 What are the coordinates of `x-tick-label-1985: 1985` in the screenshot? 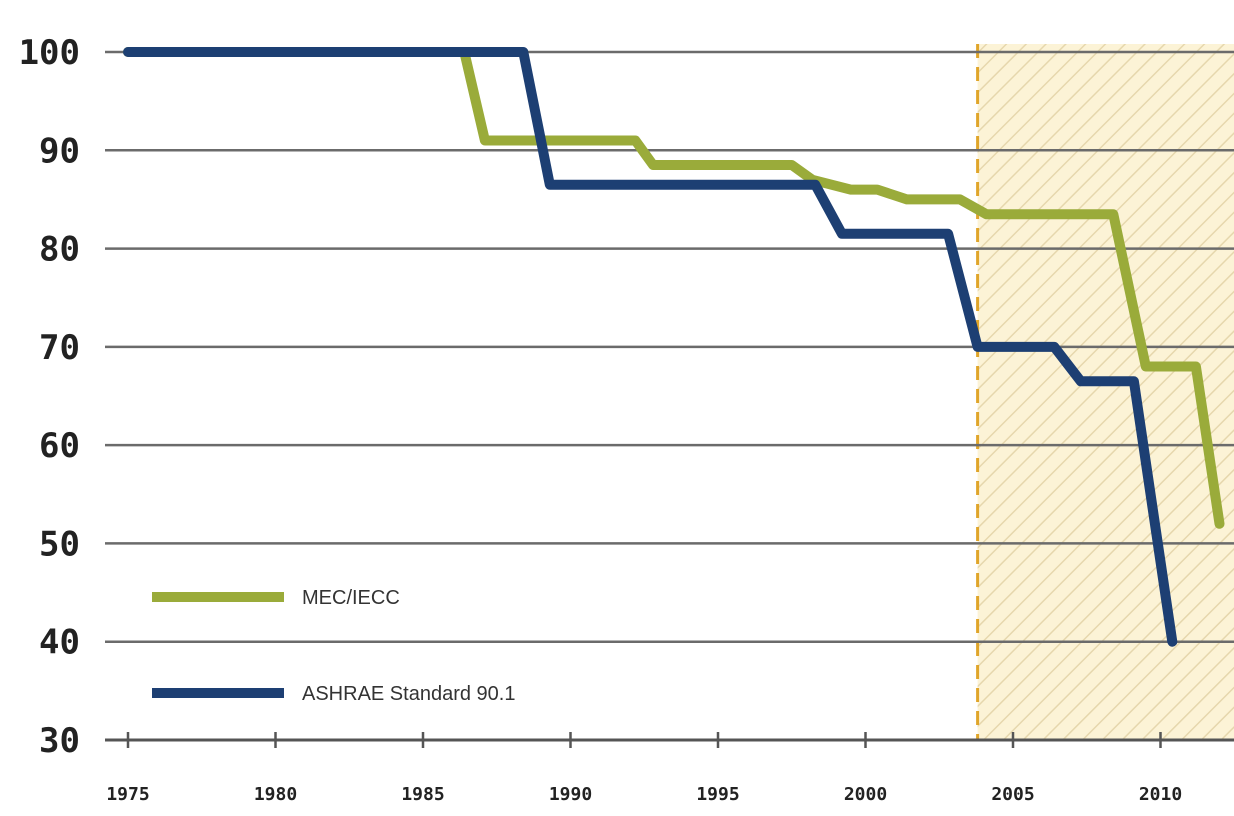 It's located at (422, 794).